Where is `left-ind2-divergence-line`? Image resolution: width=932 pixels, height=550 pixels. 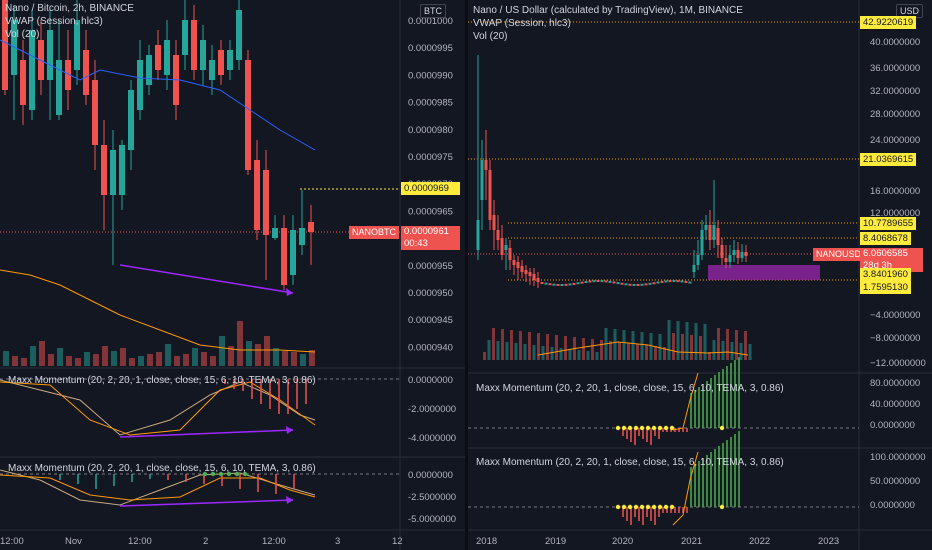
left-ind2-divergence-line is located at coordinates (206, 503).